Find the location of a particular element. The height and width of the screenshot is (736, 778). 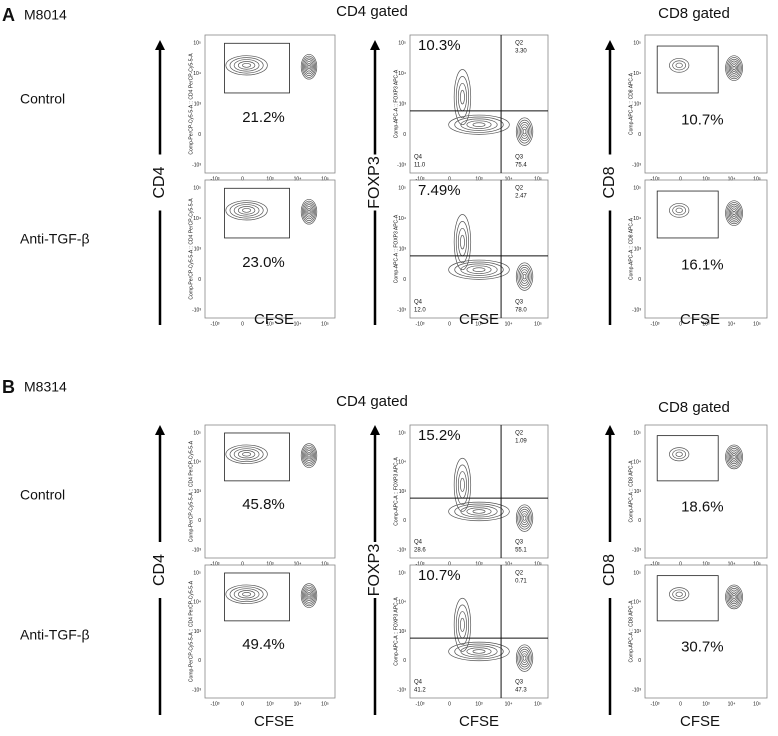

label: 16.1% is located at coordinates (702, 265).